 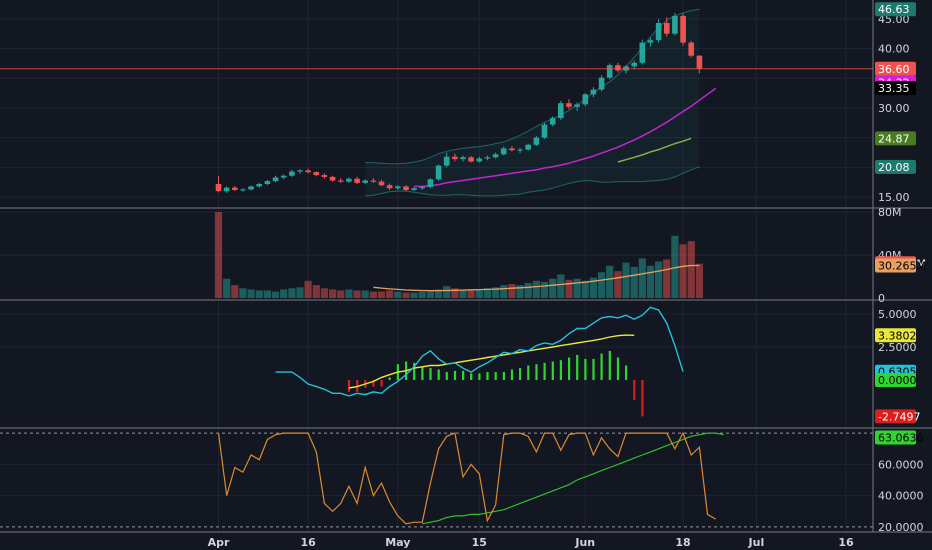 I want to click on macd-line, so click(x=479, y=351).